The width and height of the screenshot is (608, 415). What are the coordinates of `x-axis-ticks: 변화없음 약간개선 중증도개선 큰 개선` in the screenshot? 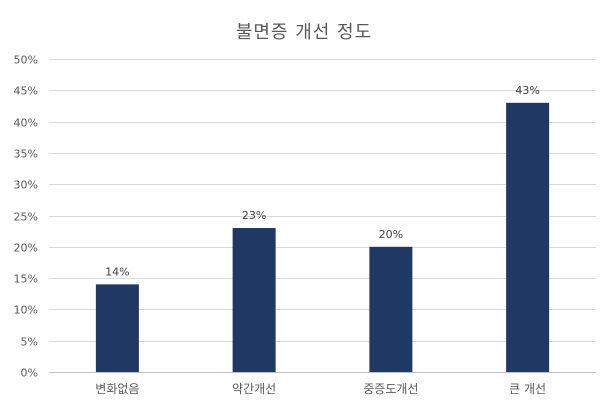 It's located at (320, 388).